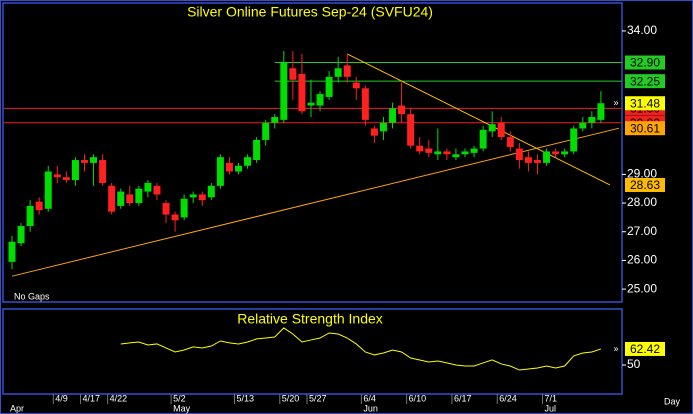  I want to click on y-tick-label: 28.00, so click(642, 202).